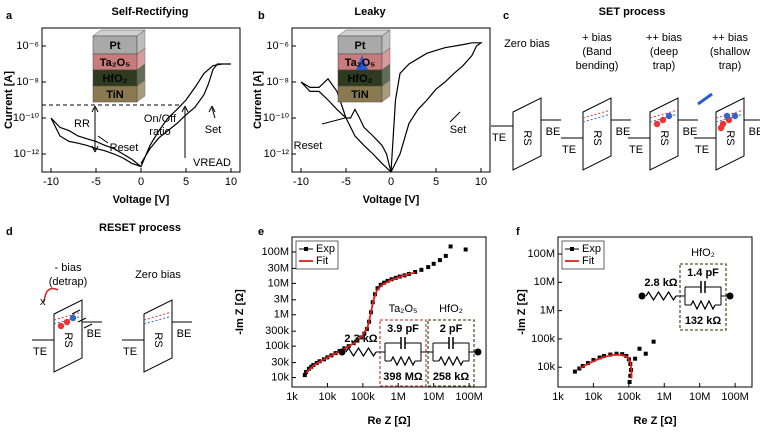  I want to click on y-tick-label: 300k, so click(277, 331).